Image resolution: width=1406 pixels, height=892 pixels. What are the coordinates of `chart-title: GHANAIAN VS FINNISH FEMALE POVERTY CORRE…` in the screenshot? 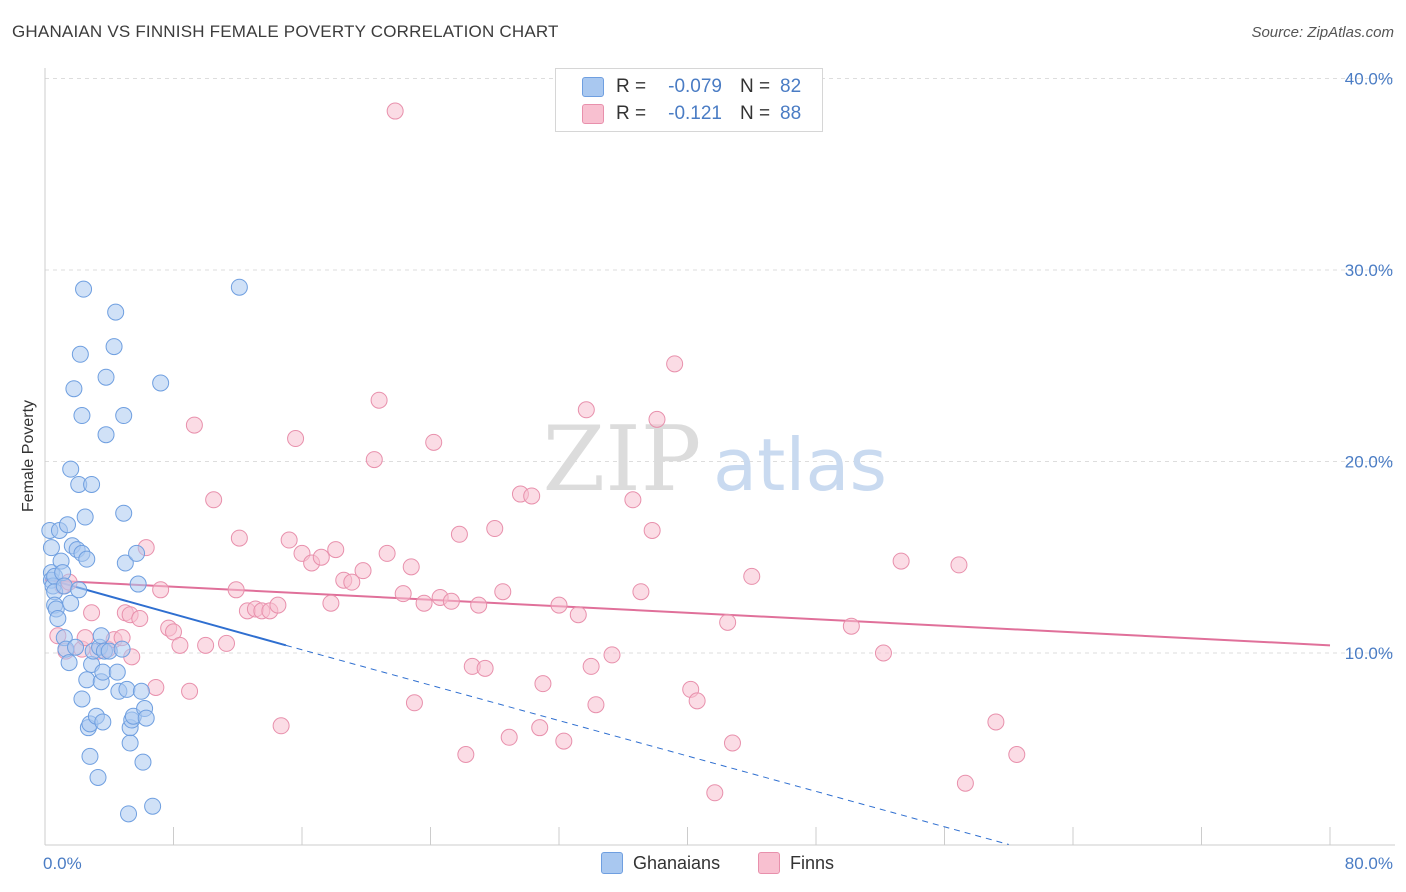 It's located at (285, 31).